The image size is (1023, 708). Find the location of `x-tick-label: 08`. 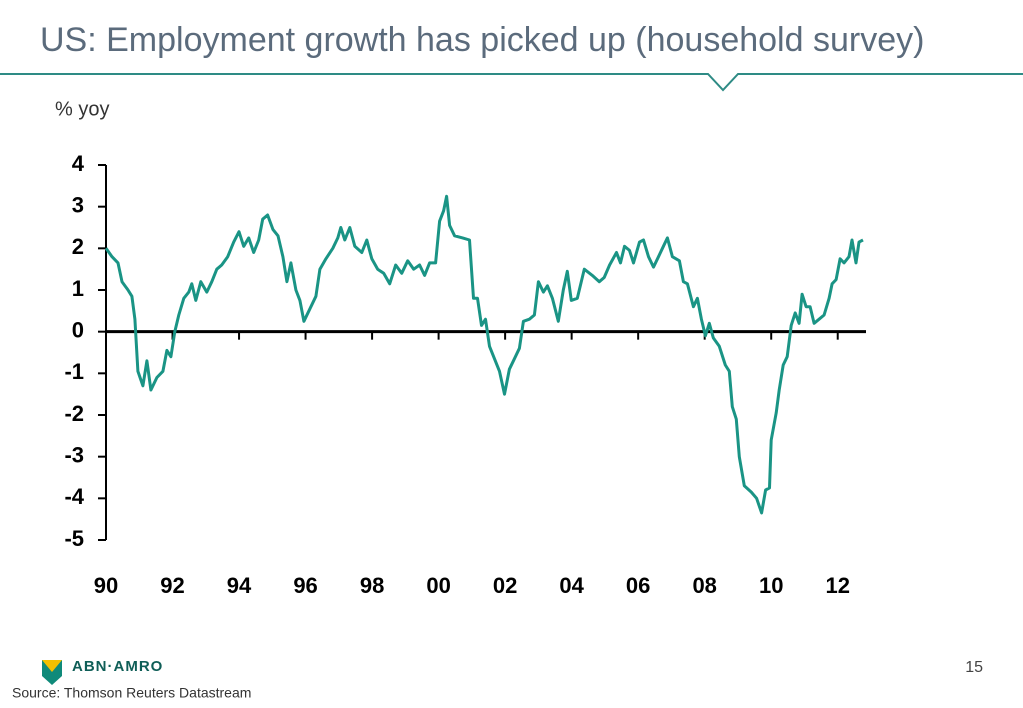

x-tick-label: 08 is located at coordinates (704, 585).